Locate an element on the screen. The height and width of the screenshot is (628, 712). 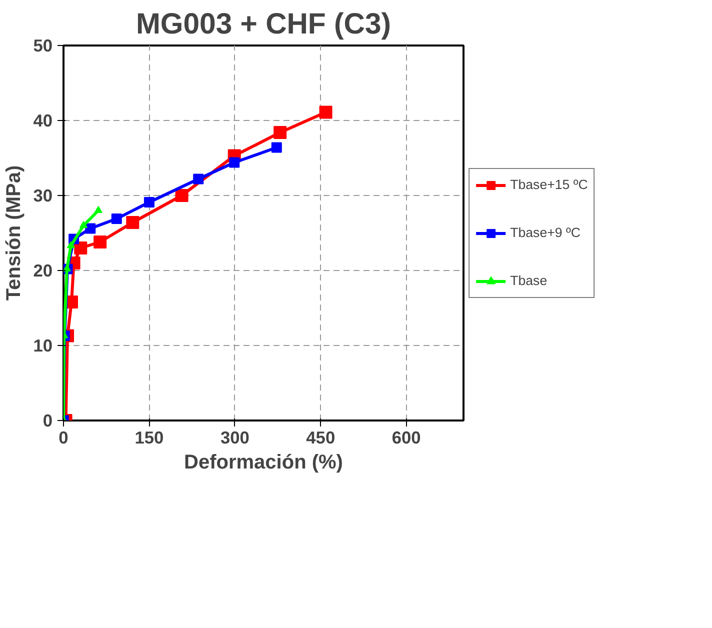
y-tick-label: 20 is located at coordinates (43, 270).